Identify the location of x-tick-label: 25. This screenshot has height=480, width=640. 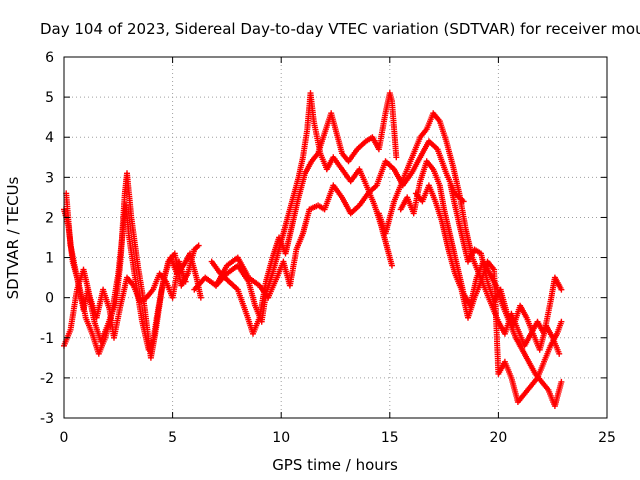
(607, 438).